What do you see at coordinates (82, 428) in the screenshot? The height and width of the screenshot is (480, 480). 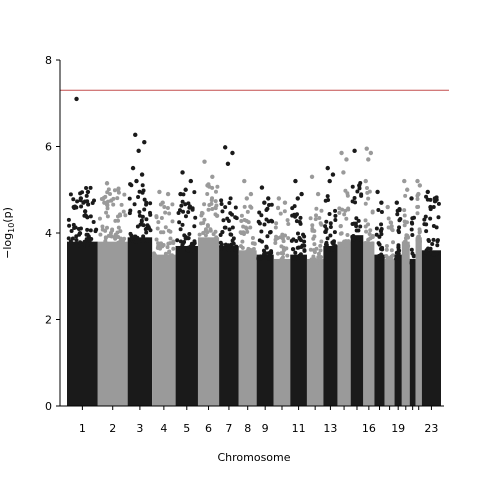 I see `x-tick-label: 1` at bounding box center [82, 428].